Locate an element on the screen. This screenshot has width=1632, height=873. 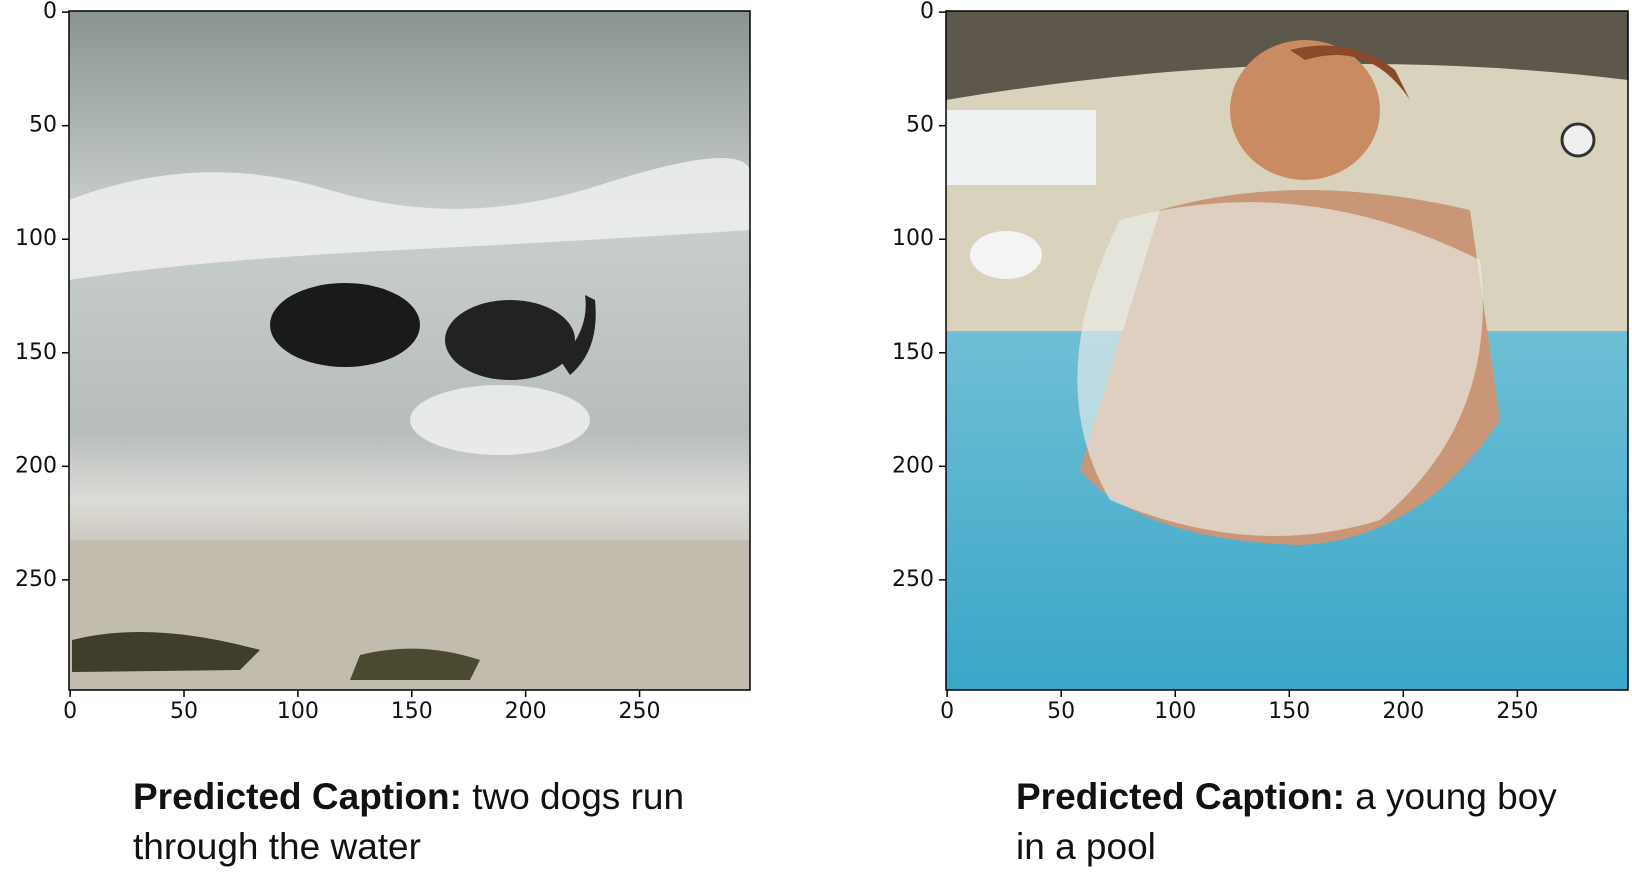
caption-text: a young boy in a pool is located at coordinates (1286, 821).